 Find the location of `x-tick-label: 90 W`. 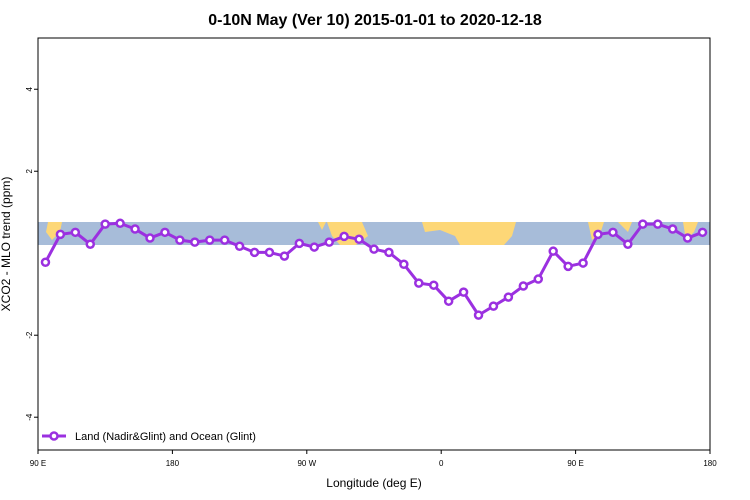

x-tick-label: 90 W is located at coordinates (306, 463).